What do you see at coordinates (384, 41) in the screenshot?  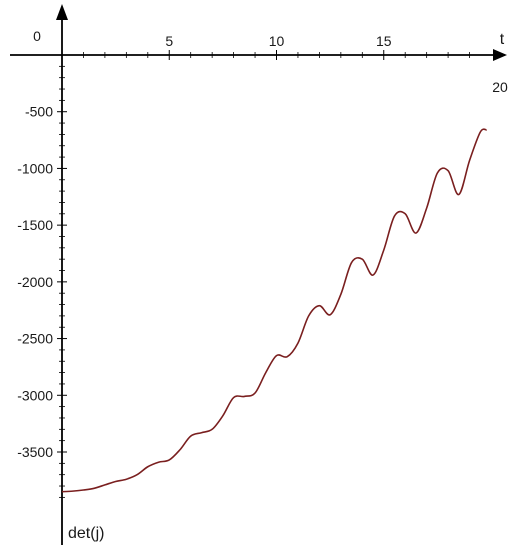 I see `x-tick-label: 15` at bounding box center [384, 41].